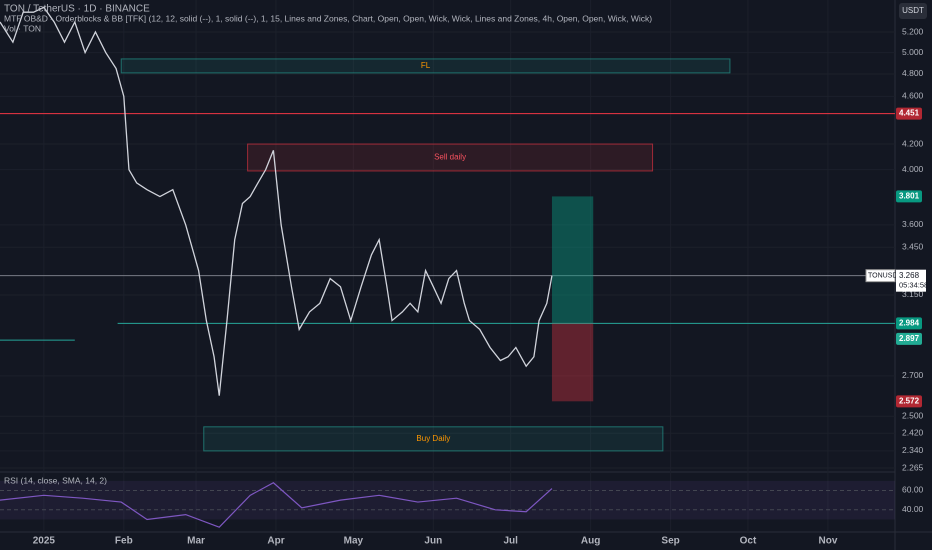  Describe the element at coordinates (913, 285) in the screenshot. I see `countdown: 05:34:58` at that location.